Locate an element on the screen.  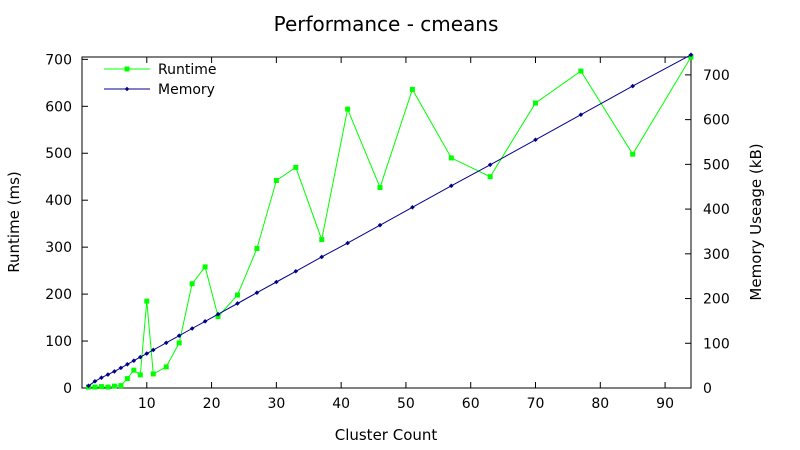
y2-tick-label: 300 is located at coordinates (716, 255).